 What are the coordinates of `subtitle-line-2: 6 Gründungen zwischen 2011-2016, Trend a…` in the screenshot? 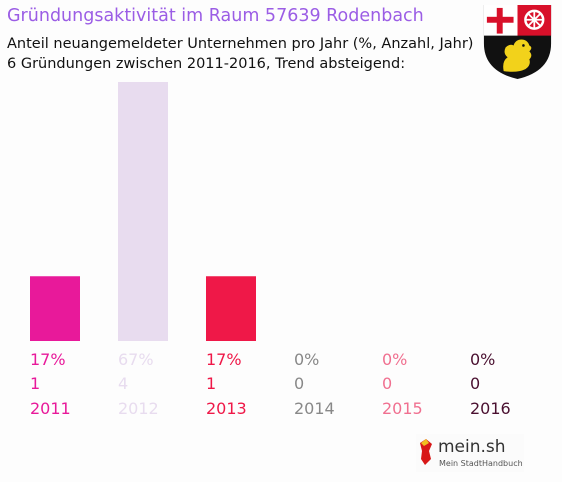 It's located at (206, 64).